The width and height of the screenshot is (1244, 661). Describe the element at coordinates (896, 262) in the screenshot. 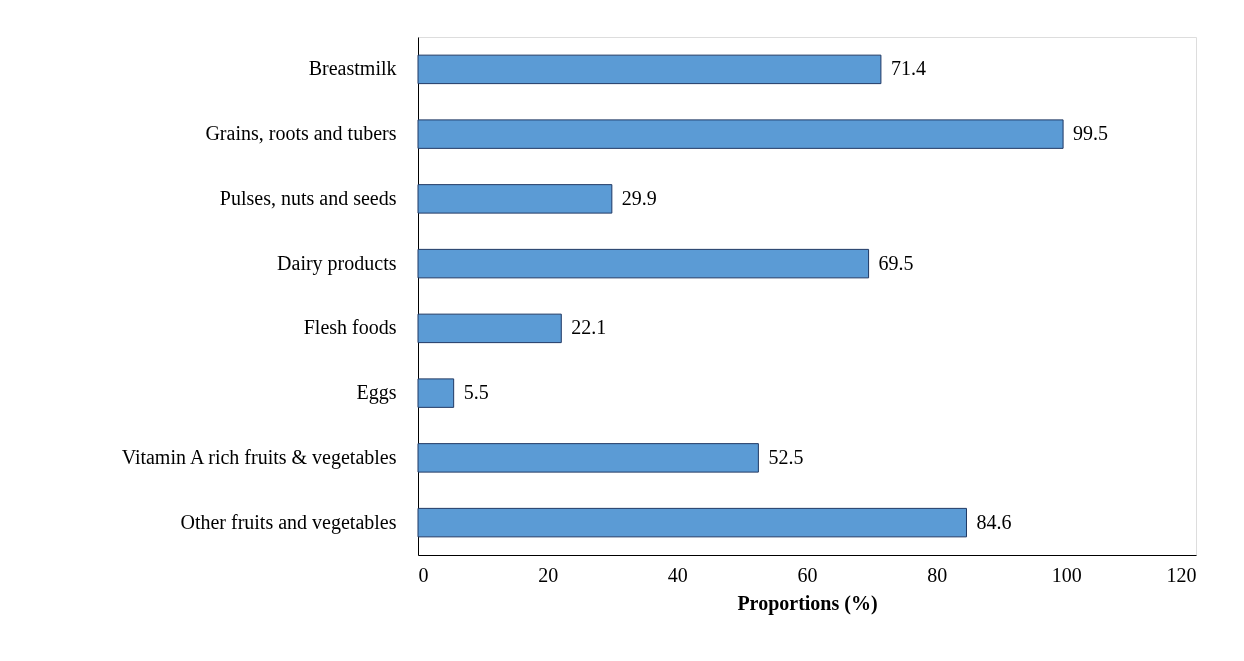

I see `data-label: 69.5` at that location.